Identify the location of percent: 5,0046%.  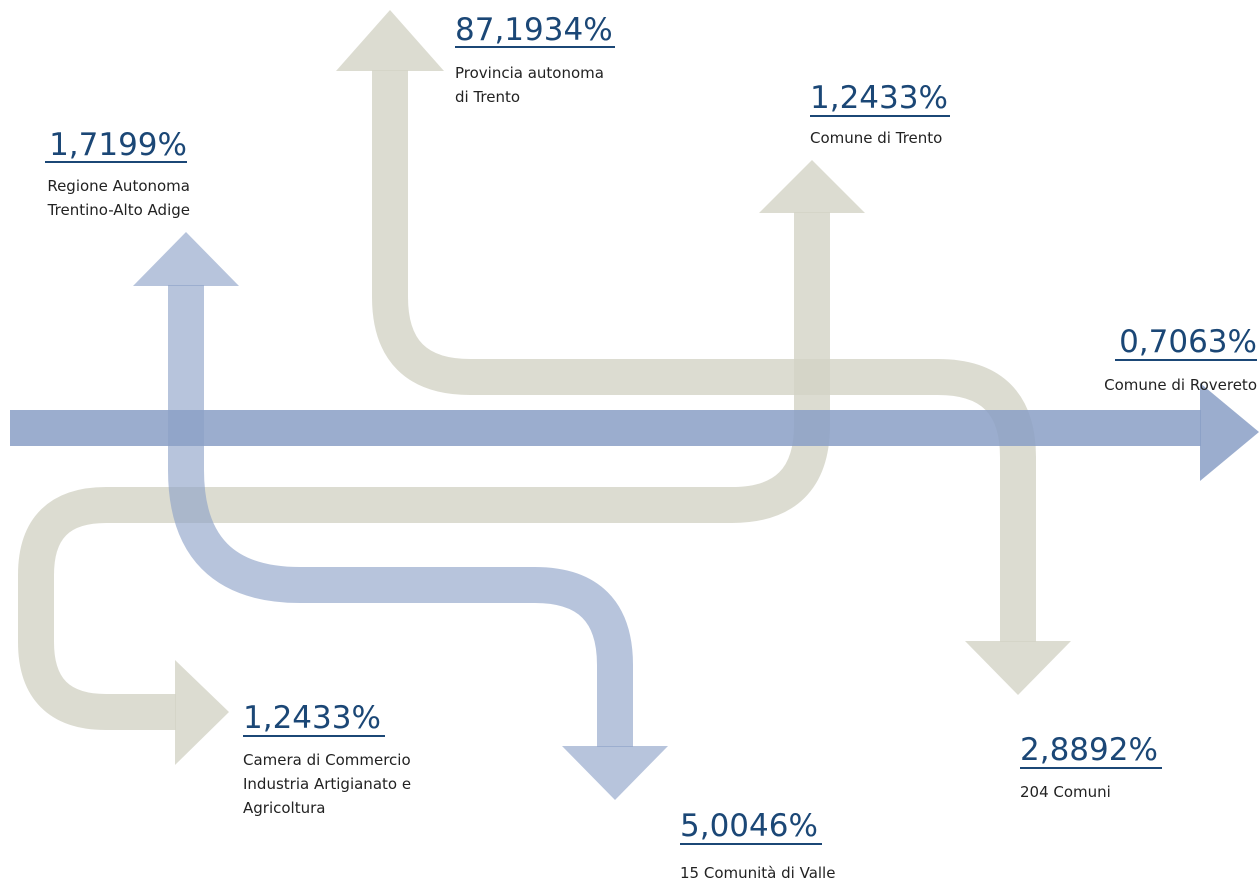
(749, 826).